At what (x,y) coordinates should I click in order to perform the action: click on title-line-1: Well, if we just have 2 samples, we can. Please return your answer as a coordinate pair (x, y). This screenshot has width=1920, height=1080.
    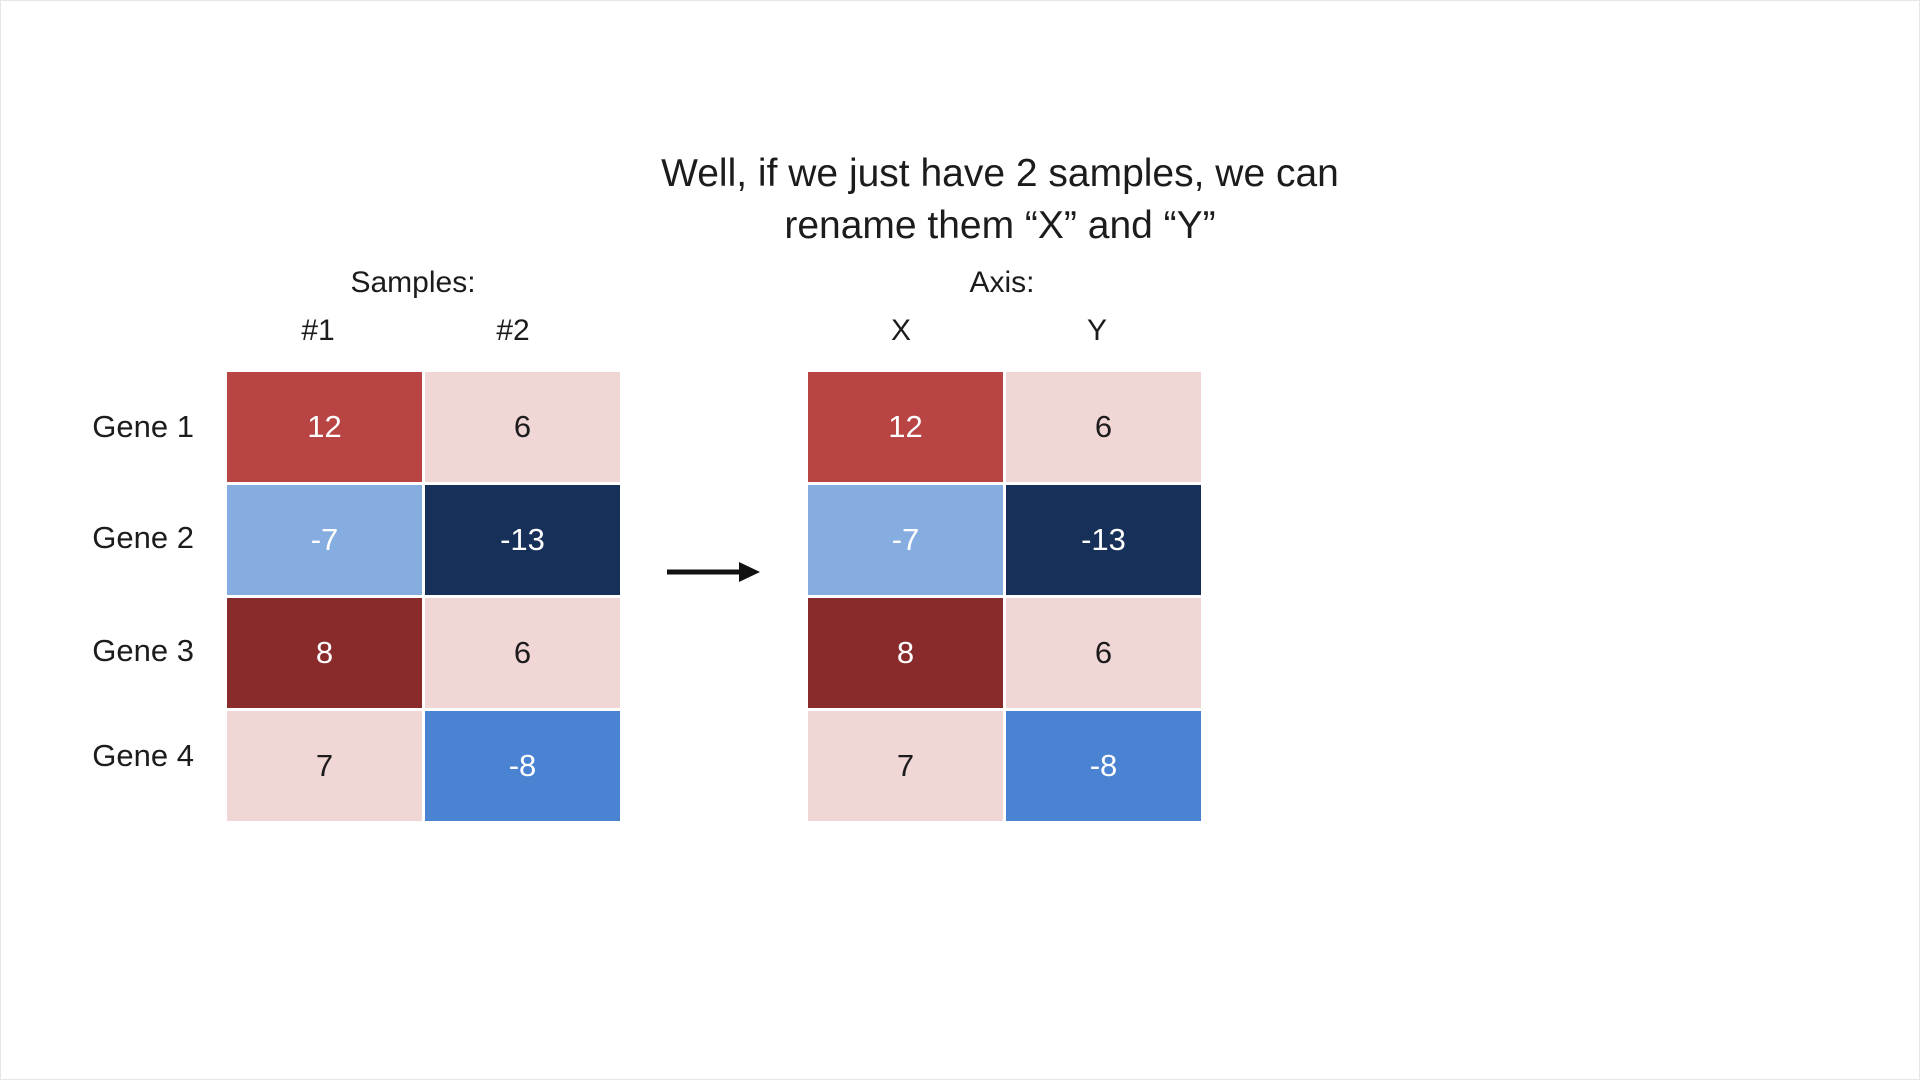
    Looking at the image, I should click on (1000, 173).